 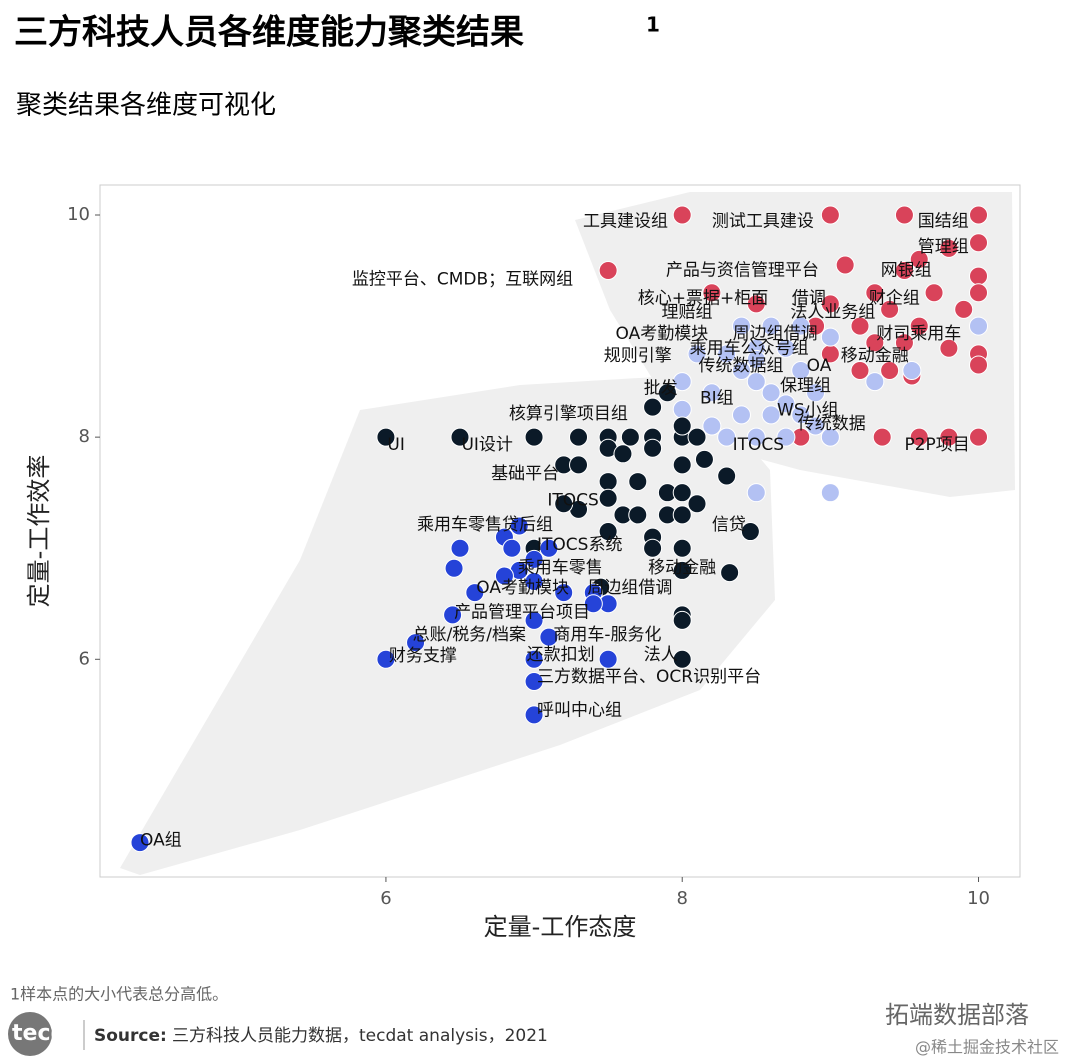 What do you see at coordinates (987, 1047) in the screenshot?
I see `watermark: @稀土掘金技术社区` at bounding box center [987, 1047].